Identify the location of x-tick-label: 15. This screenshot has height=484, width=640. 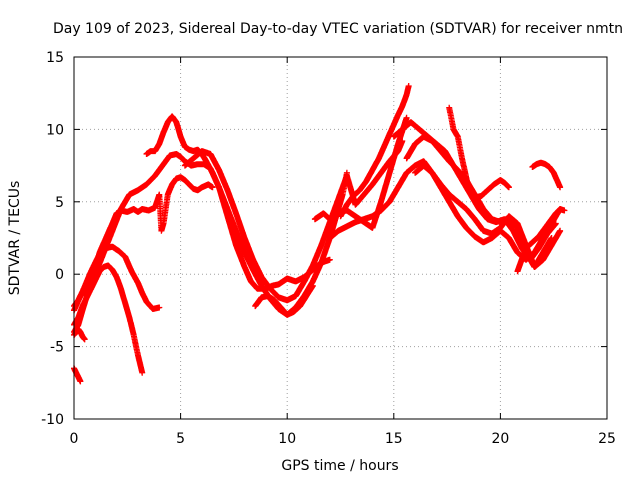
(394, 439).